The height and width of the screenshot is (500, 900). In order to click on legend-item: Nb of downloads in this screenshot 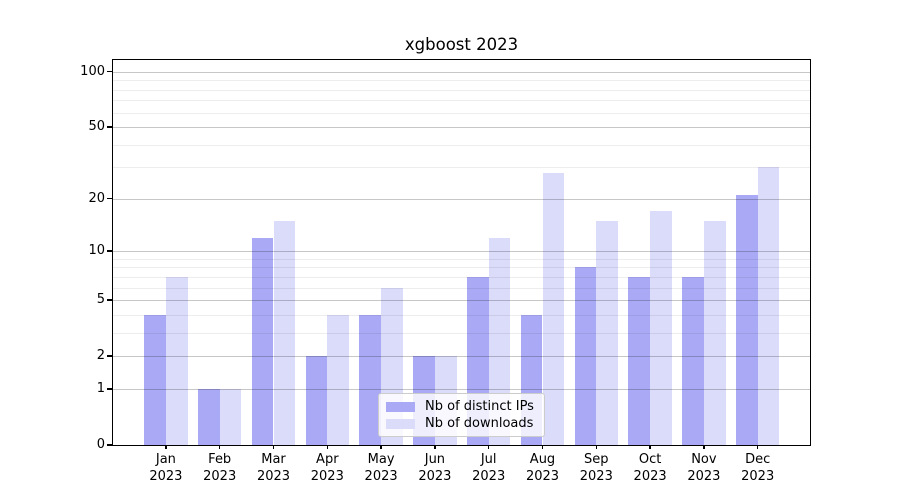, I will do `click(461, 424)`.